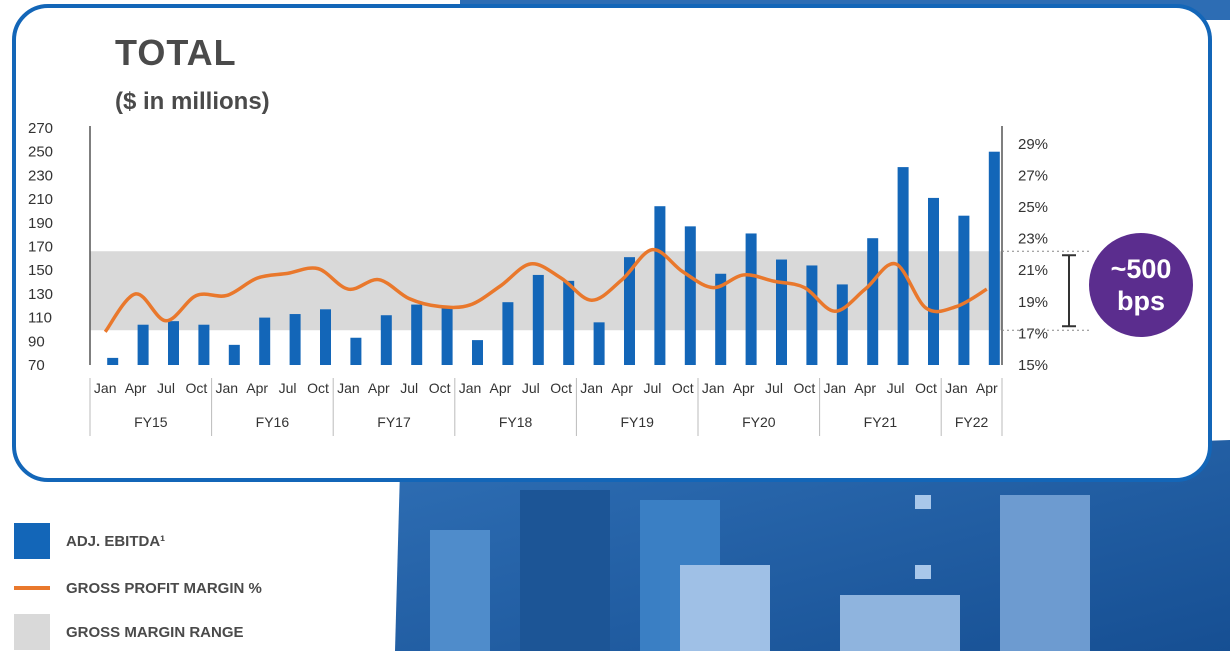  I want to click on legend-line-swatch, so click(32, 588).